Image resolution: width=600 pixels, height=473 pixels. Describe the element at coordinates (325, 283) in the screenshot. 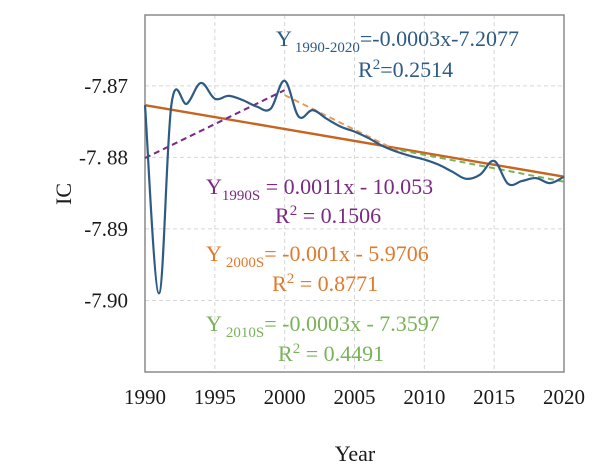

I see `annotation-2000s-r2: R2 = 0.8771` at that location.